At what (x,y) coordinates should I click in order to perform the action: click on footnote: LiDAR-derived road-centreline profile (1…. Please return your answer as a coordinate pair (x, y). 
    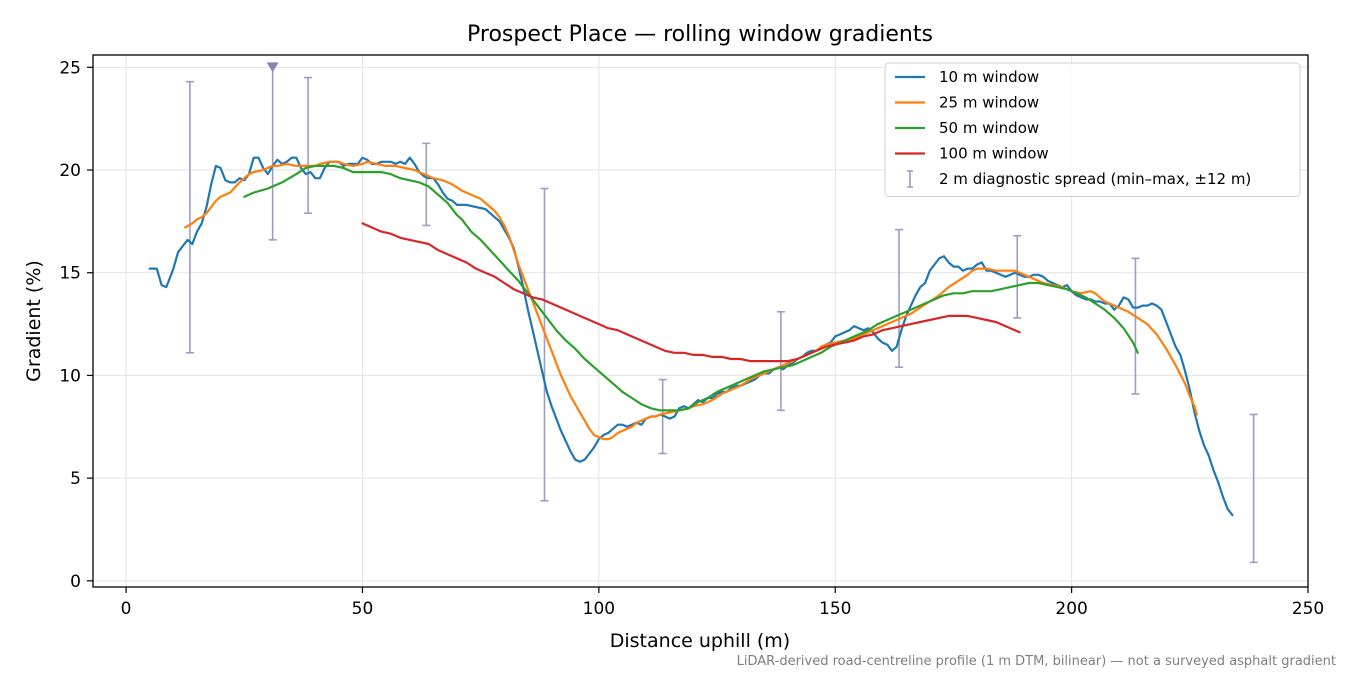
    Looking at the image, I should click on (1036, 661).